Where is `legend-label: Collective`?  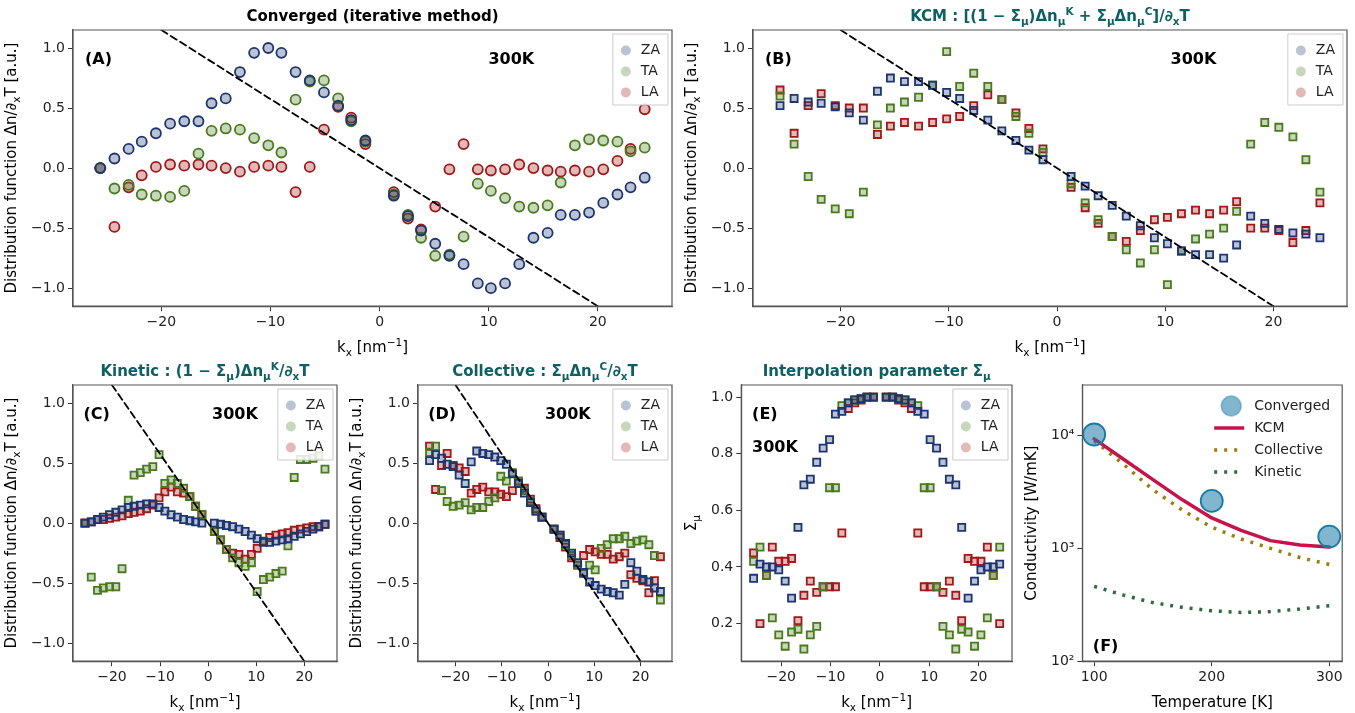 legend-label: Collective is located at coordinates (1288, 448).